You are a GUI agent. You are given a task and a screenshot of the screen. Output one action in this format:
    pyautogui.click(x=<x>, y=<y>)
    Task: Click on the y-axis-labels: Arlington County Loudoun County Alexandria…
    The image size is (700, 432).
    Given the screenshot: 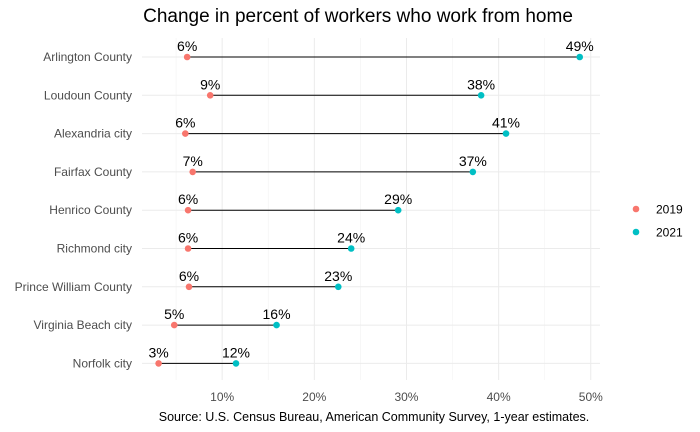 What is the action you would take?
    pyautogui.click(x=73, y=210)
    